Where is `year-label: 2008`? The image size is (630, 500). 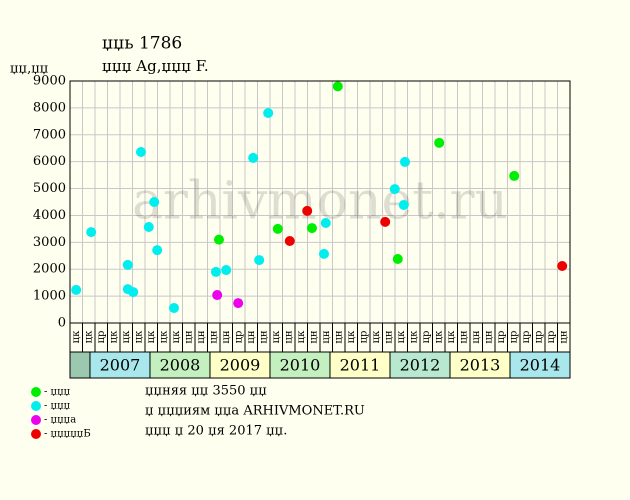
year-label: 2008 is located at coordinates (180, 365).